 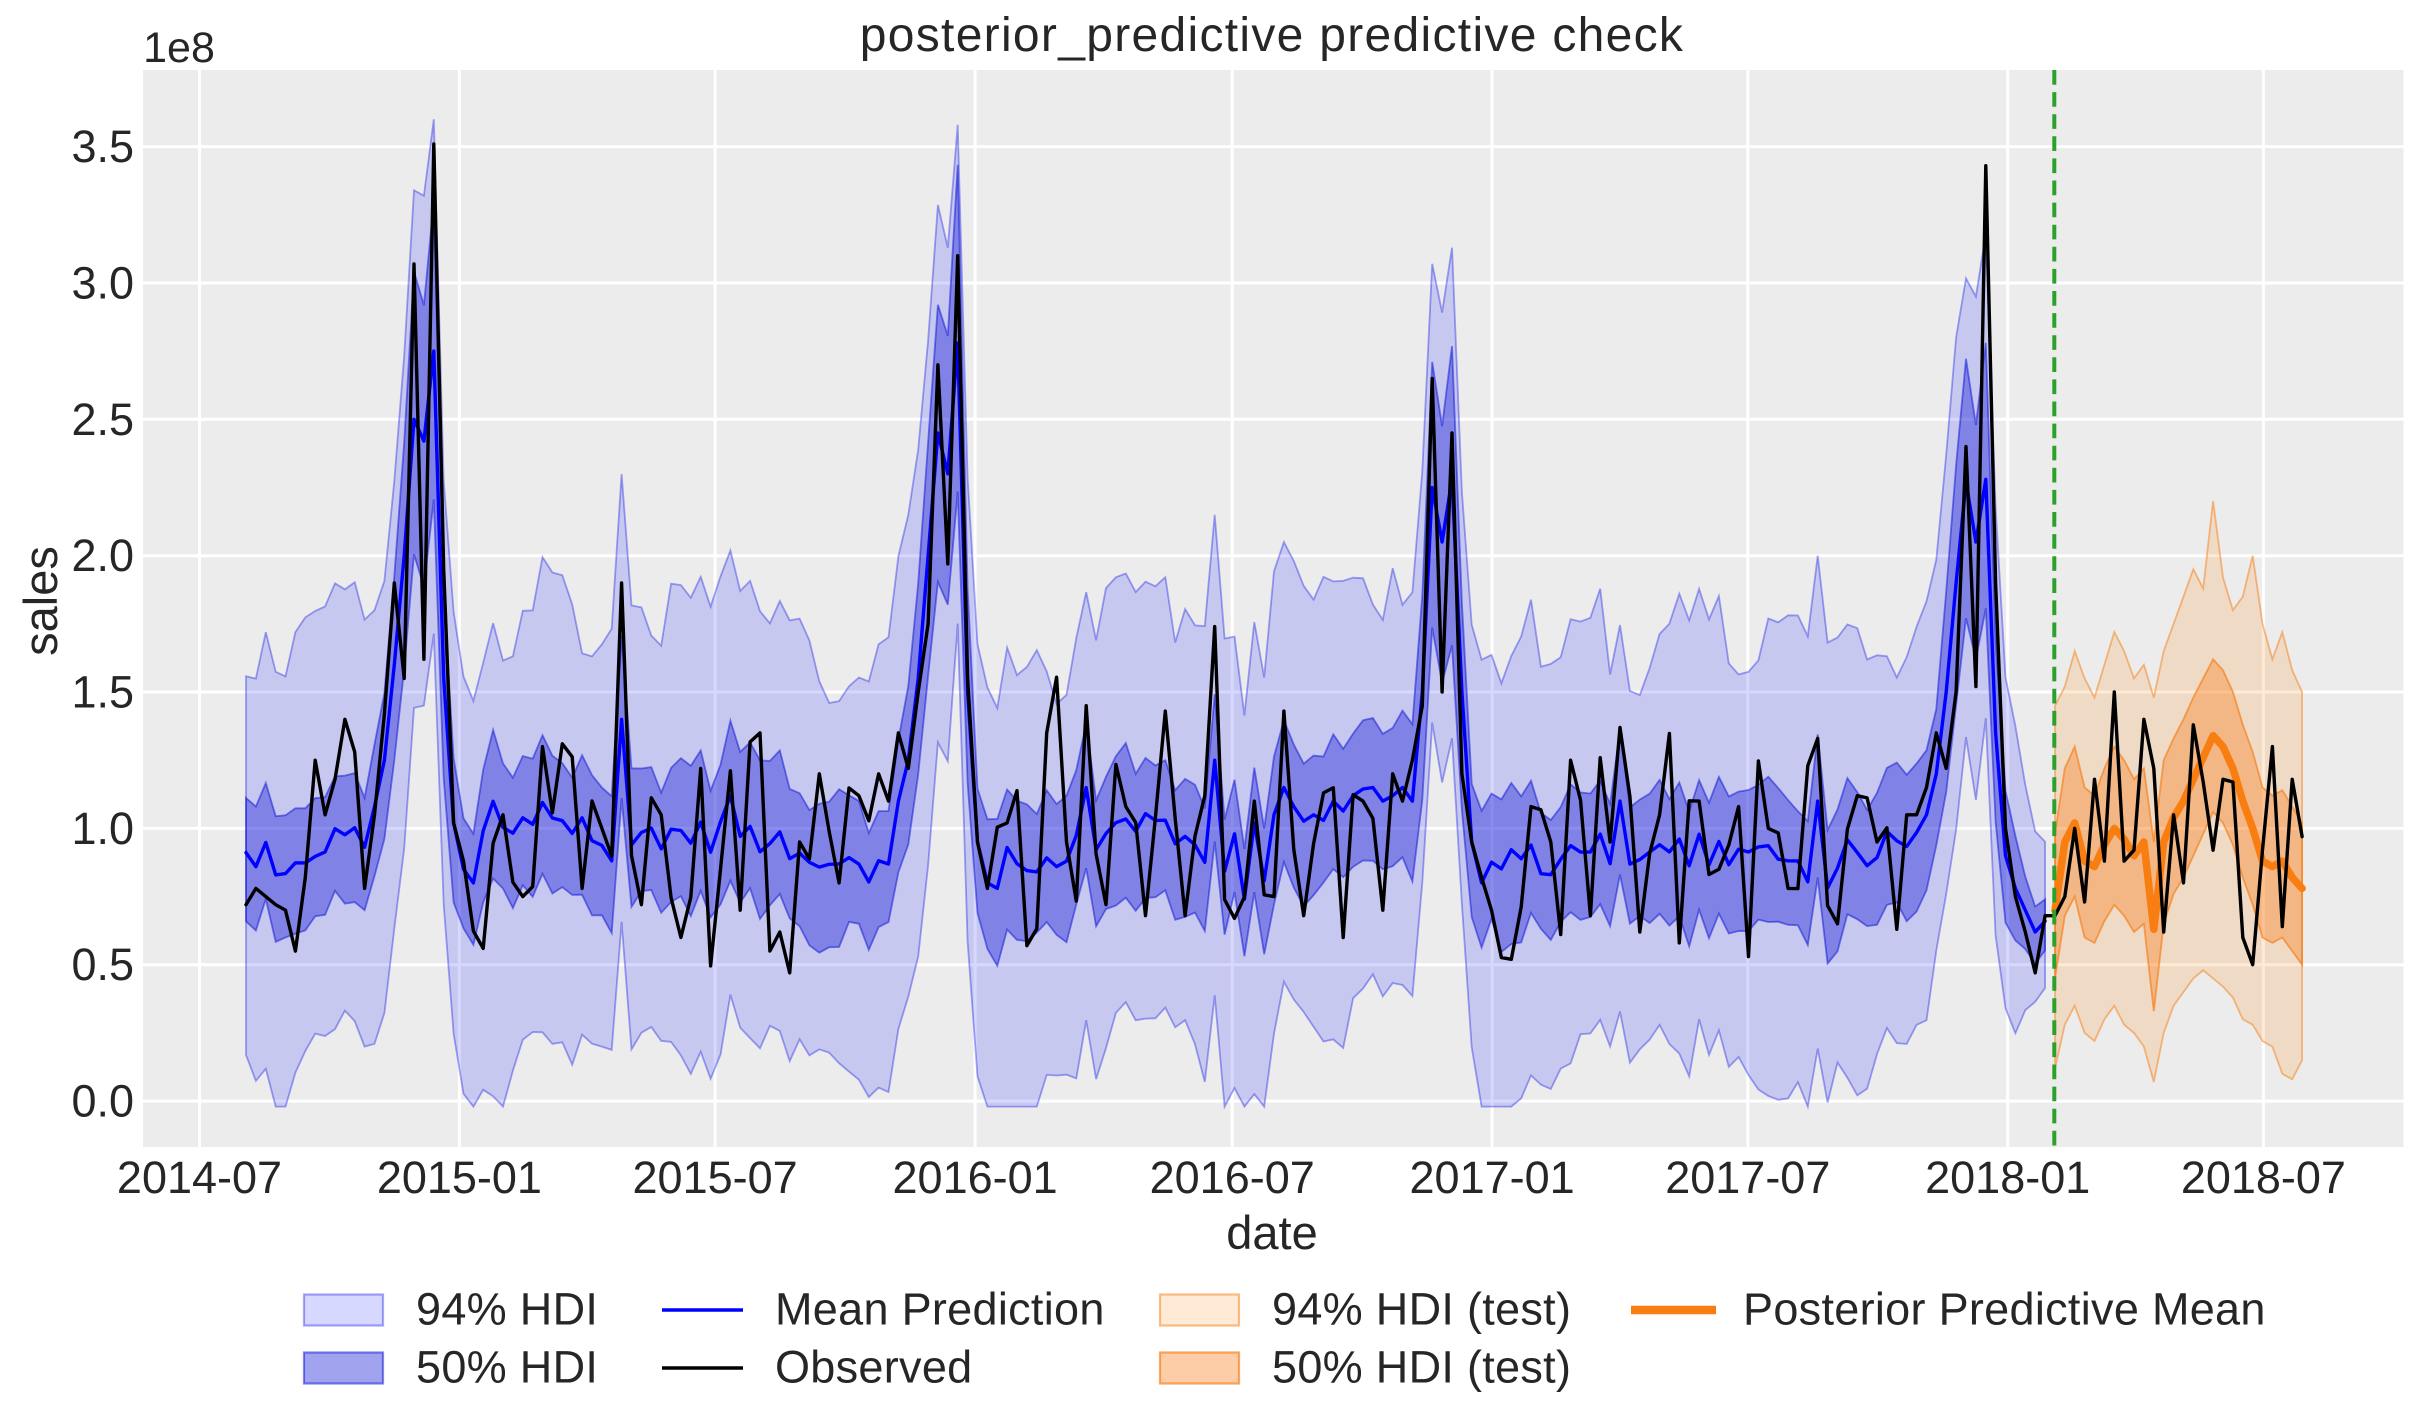 I want to click on svg-text: 2017-07, so click(x=1747, y=1177).